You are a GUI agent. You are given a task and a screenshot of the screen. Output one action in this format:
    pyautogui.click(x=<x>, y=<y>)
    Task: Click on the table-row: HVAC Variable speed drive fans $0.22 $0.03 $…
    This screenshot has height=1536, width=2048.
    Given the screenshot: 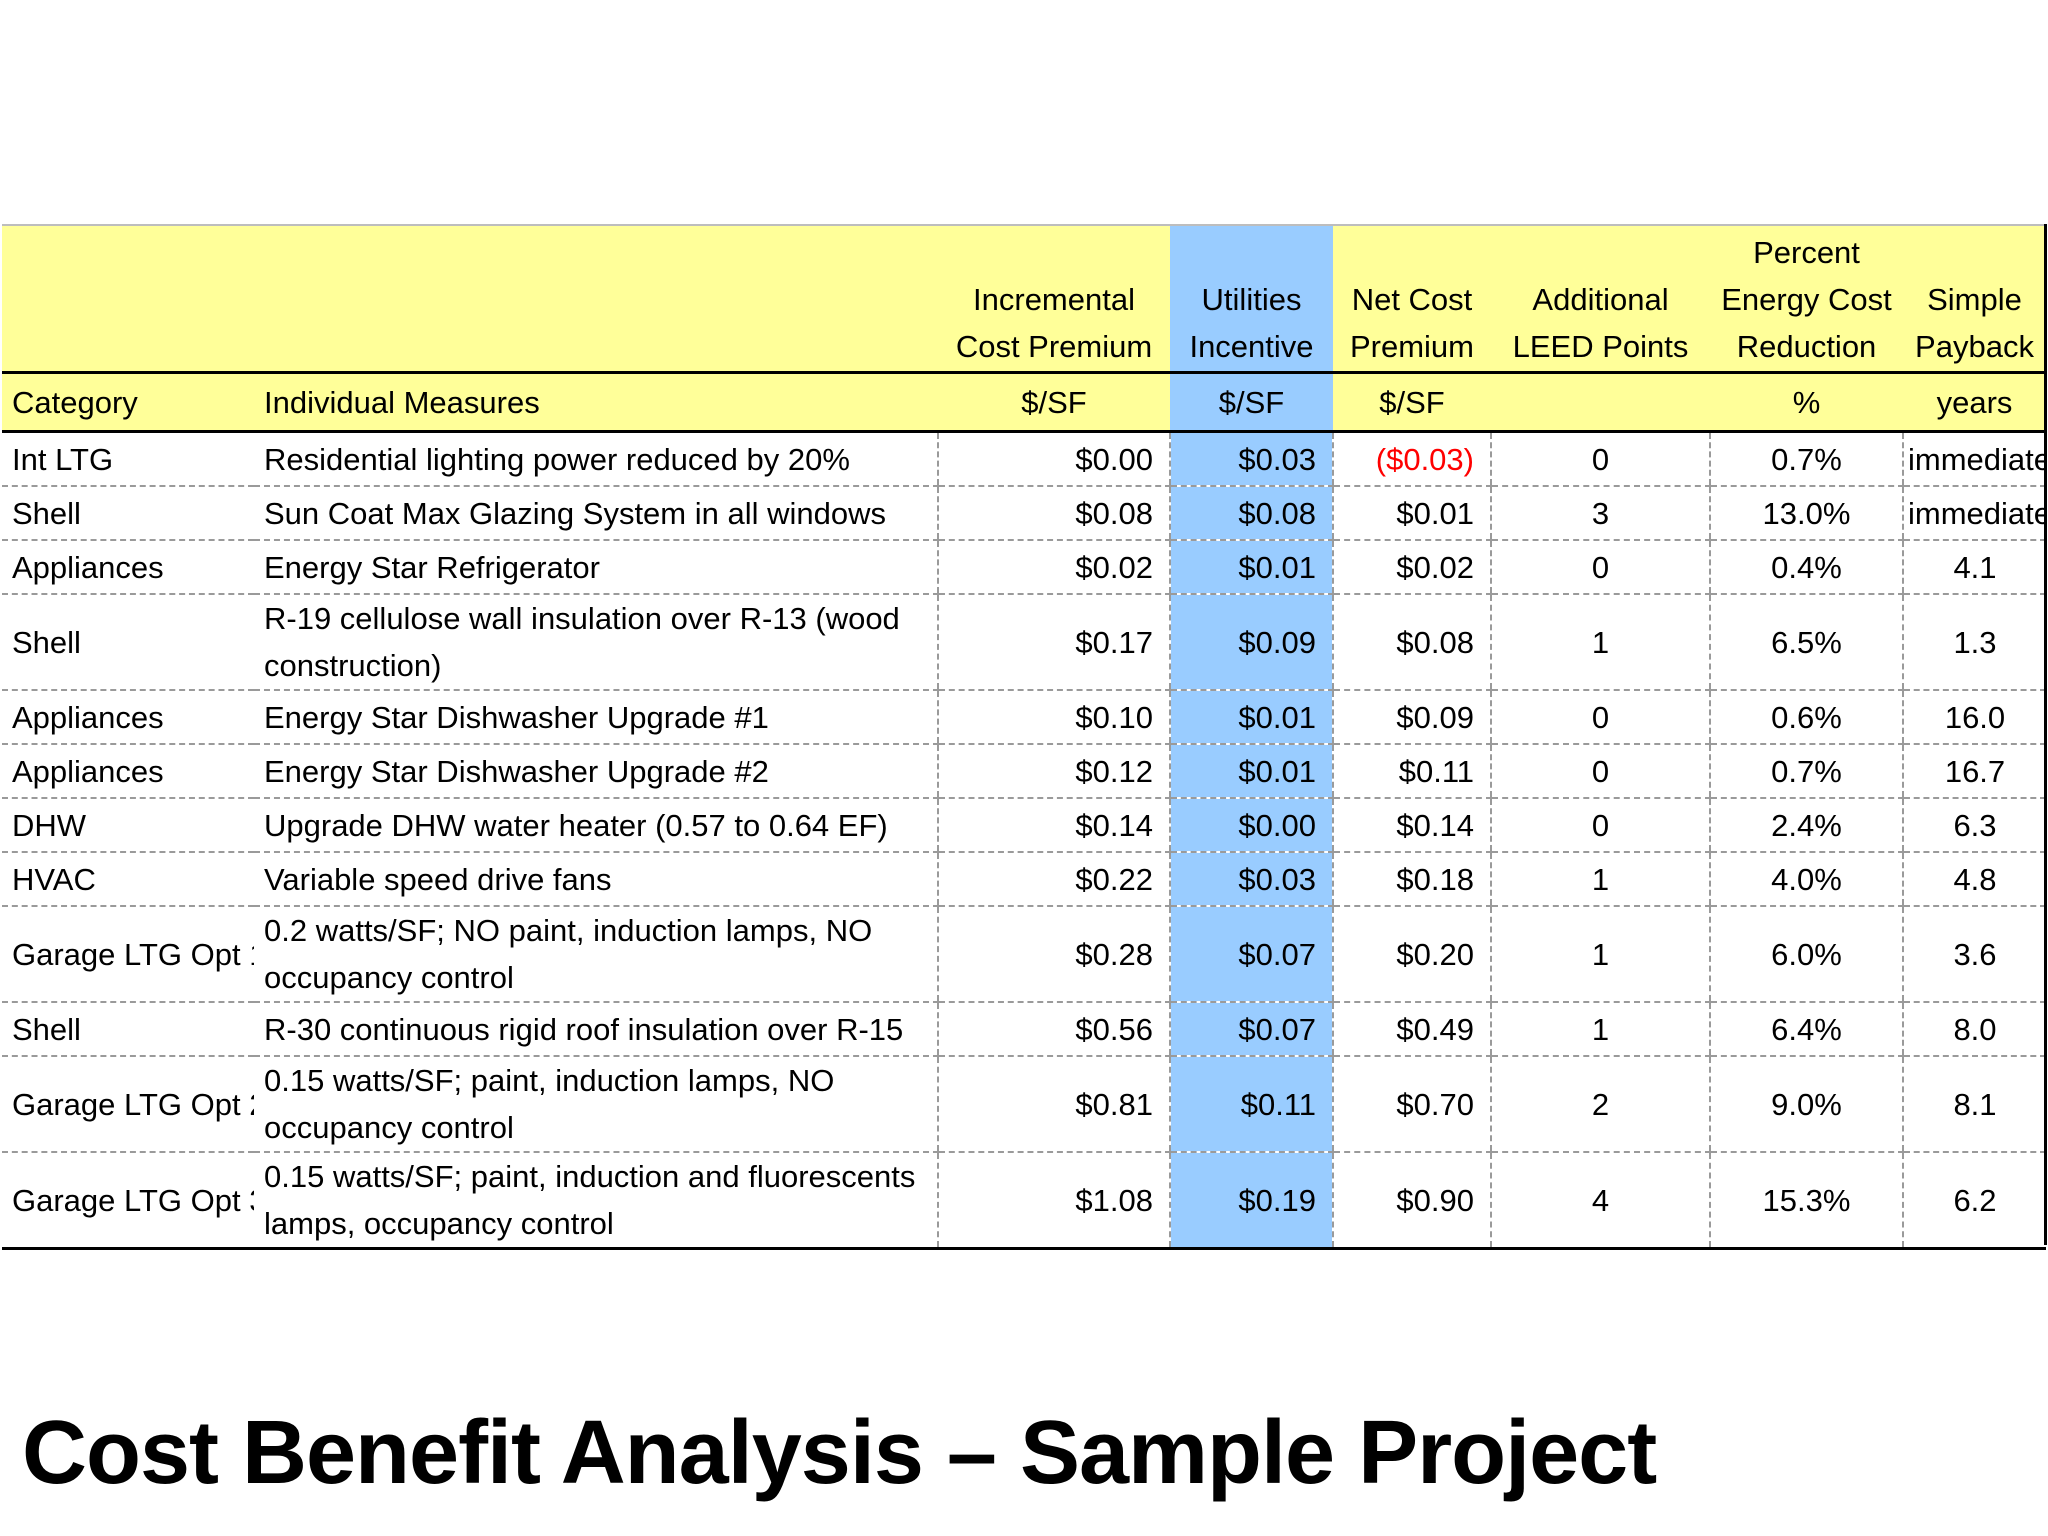 What is the action you would take?
    pyautogui.click(x=1024, y=879)
    